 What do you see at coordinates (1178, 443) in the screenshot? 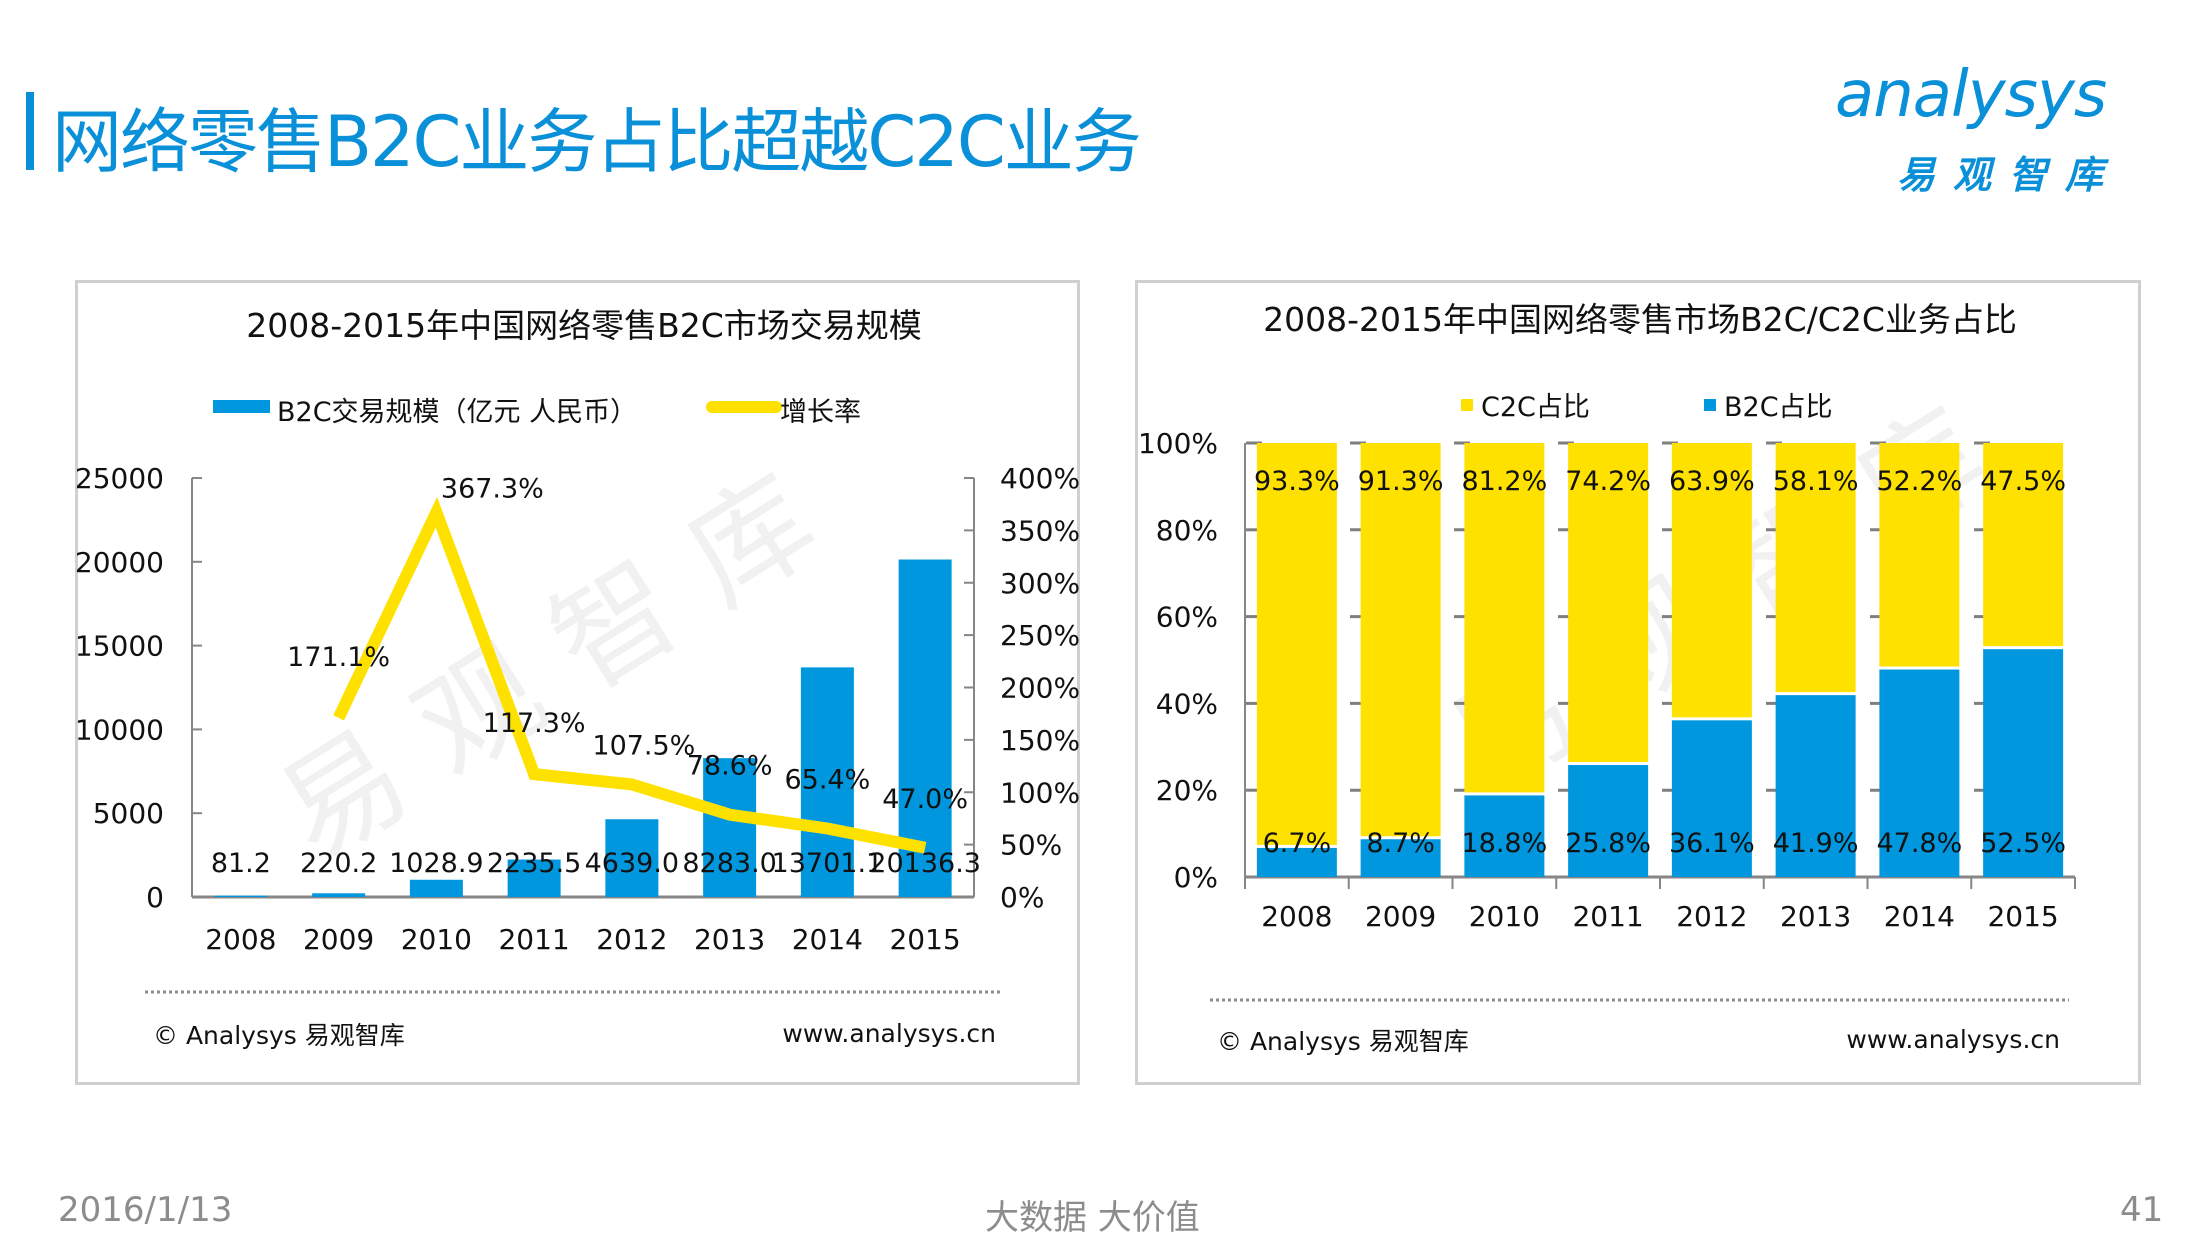
I see `y-tick-label: 100%` at bounding box center [1178, 443].